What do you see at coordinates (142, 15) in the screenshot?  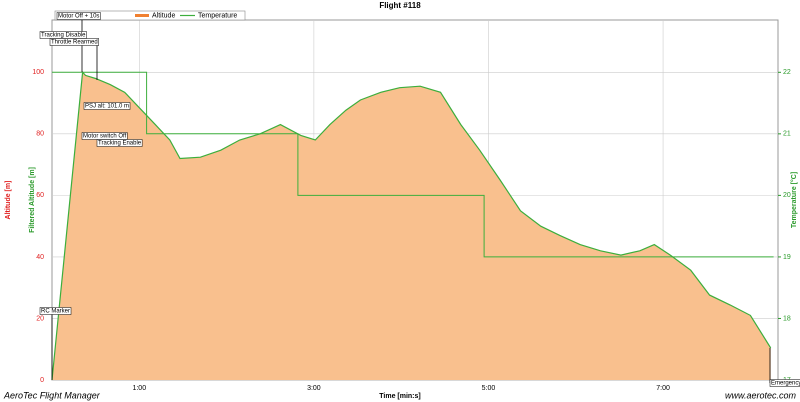 I see `legend-swatch` at bounding box center [142, 15].